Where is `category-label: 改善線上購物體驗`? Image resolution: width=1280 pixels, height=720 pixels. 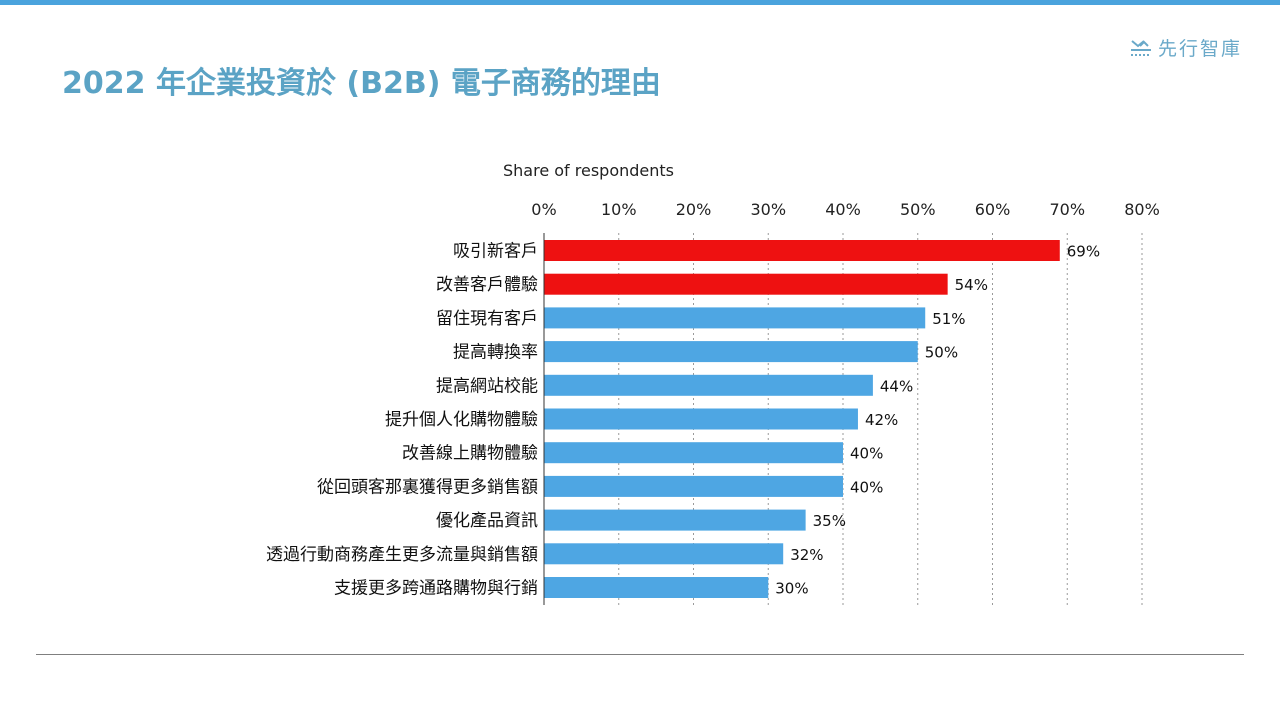 category-label: 改善線上購物體驗 is located at coordinates (470, 454).